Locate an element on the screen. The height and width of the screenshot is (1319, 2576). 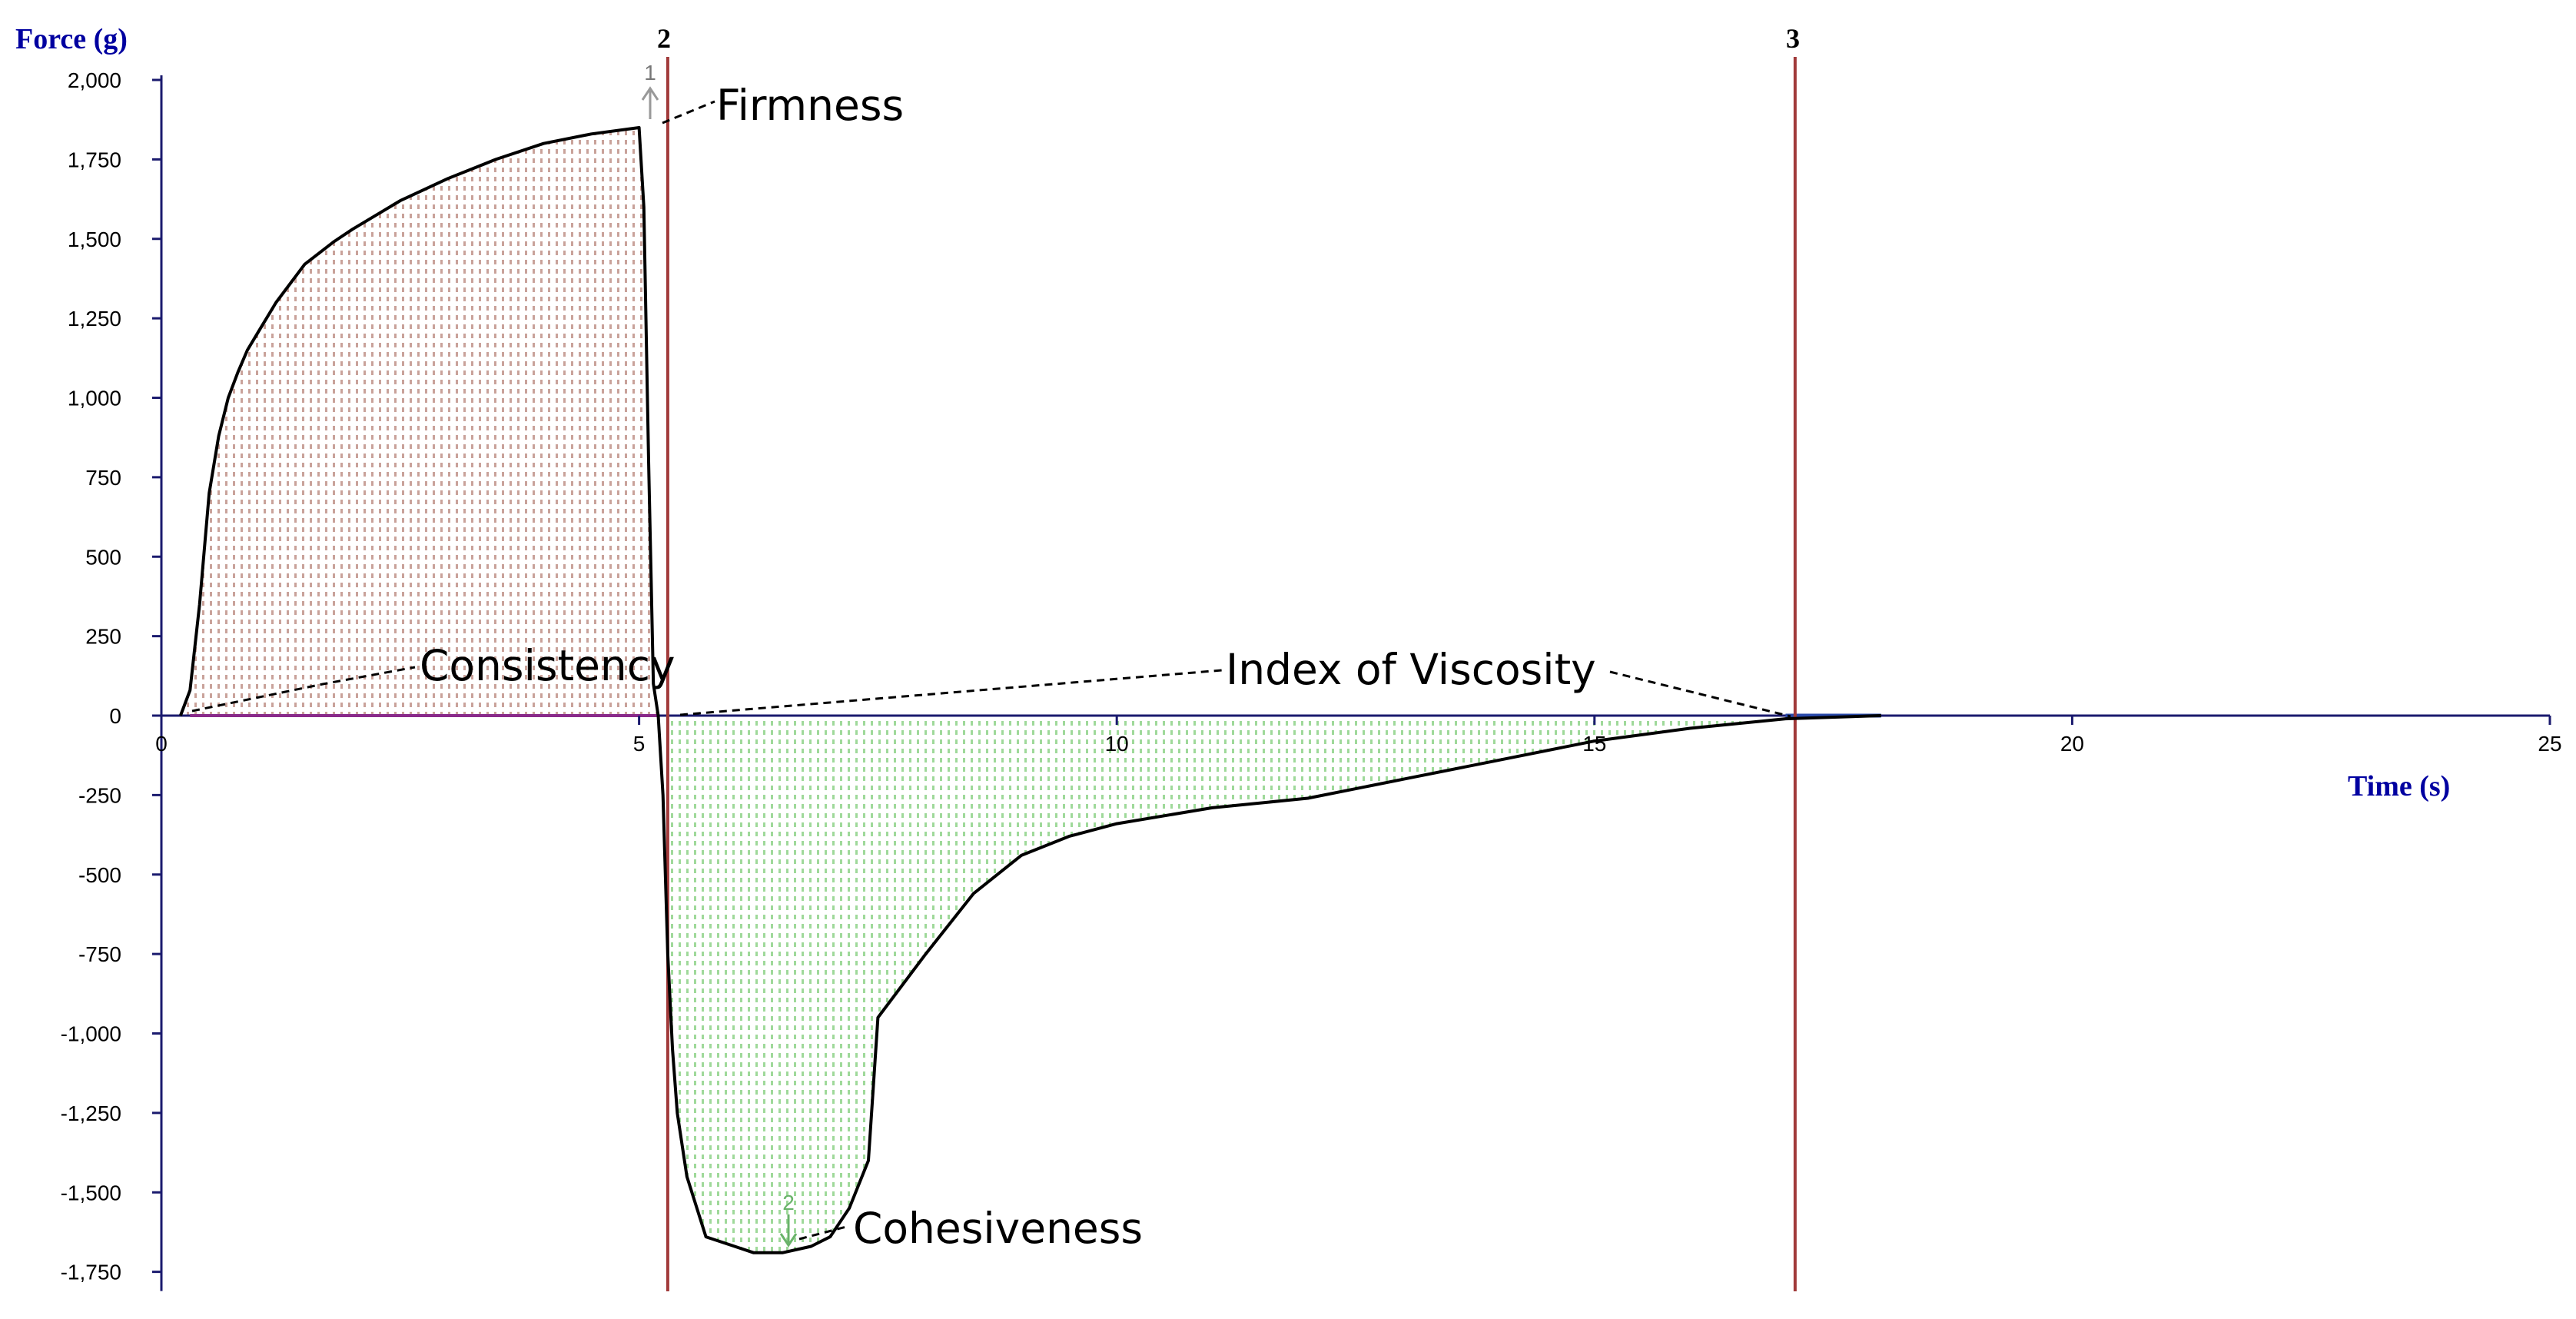
y-tick-label: -250 is located at coordinates (99, 795).